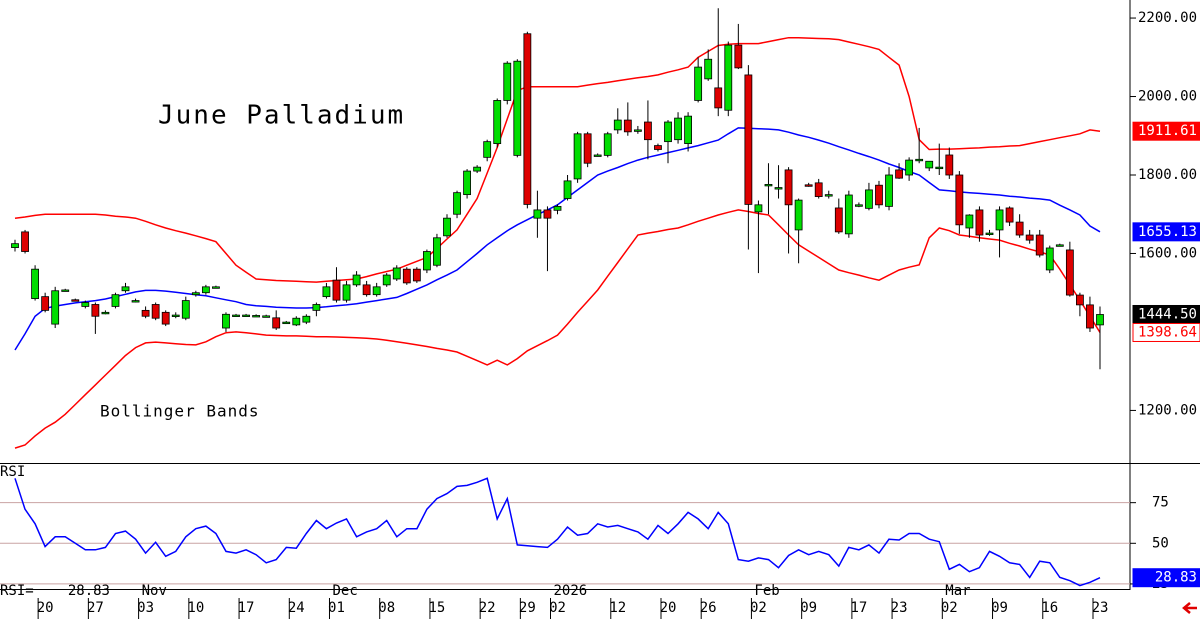  What do you see at coordinates (386, 608) in the screenshot?
I see `x-tick-label: 08` at bounding box center [386, 608].